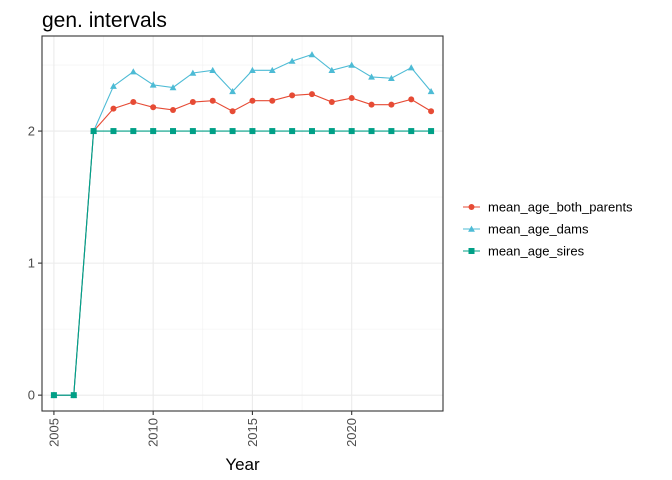  I want to click on x-tick-label: 2010, so click(153, 432).